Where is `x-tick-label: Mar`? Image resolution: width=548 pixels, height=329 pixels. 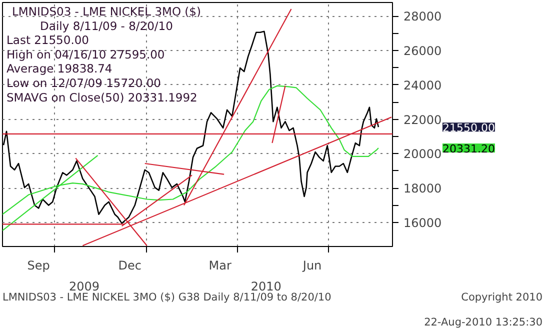
x-tick-label: Mar is located at coordinates (220, 265).